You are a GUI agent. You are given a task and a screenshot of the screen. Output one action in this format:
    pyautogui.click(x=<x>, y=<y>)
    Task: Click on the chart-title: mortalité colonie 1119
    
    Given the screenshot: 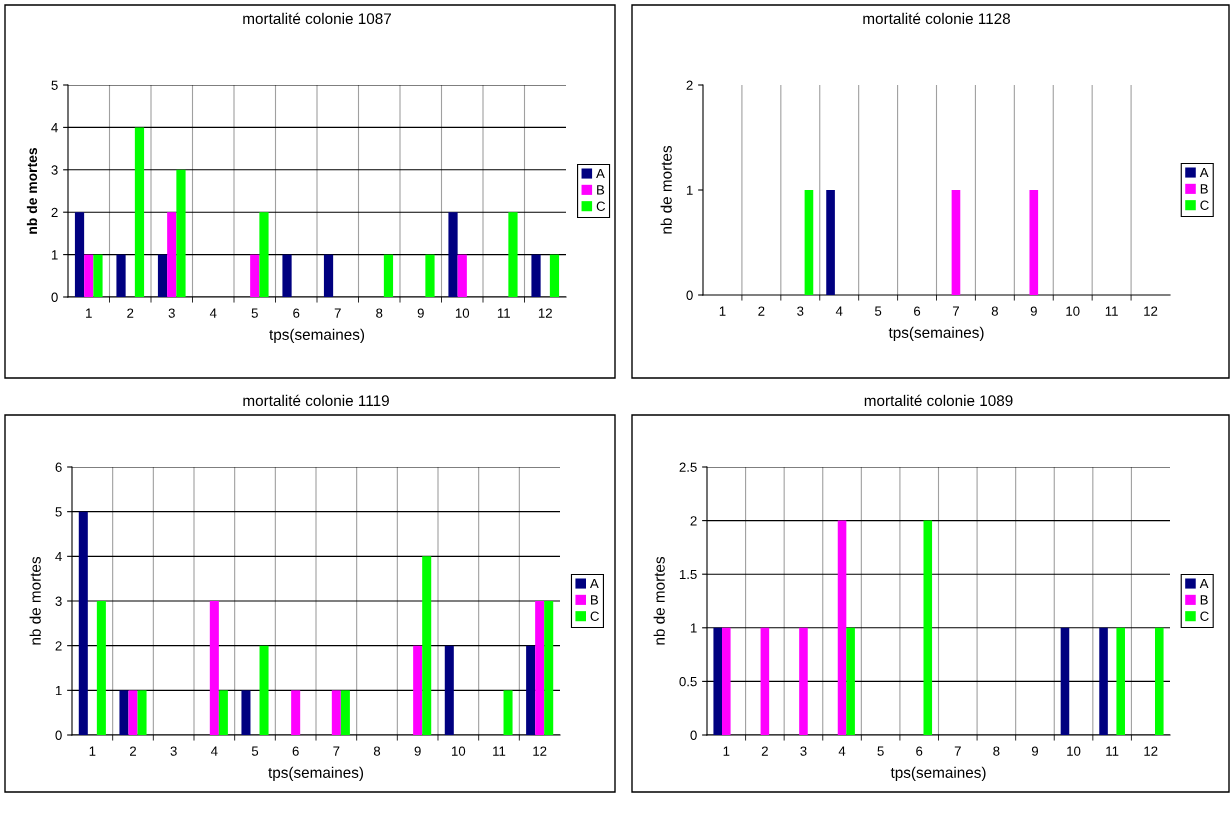 What is the action you would take?
    pyautogui.click(x=316, y=400)
    